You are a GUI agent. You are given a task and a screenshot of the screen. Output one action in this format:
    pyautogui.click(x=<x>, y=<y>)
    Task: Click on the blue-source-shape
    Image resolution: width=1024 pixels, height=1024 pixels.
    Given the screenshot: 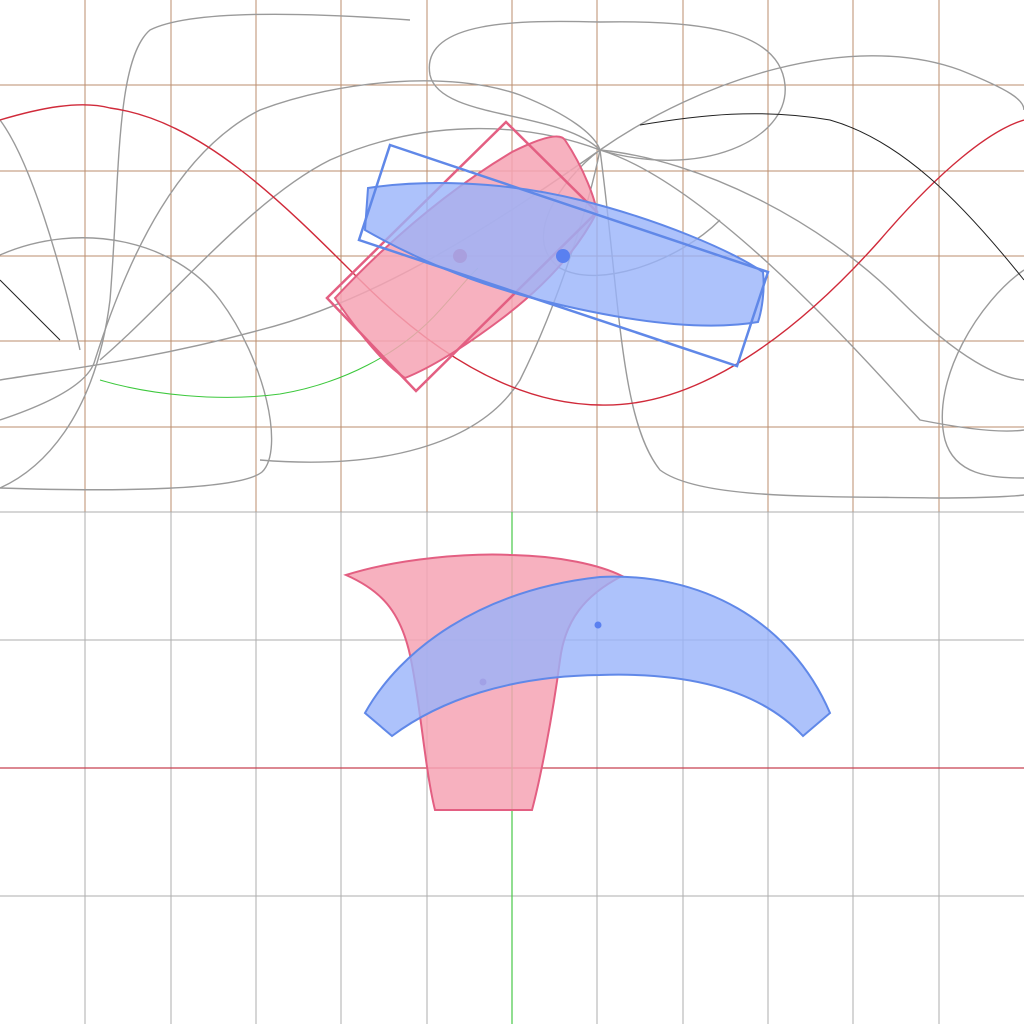 What is the action you would take?
    pyautogui.click(x=597, y=656)
    